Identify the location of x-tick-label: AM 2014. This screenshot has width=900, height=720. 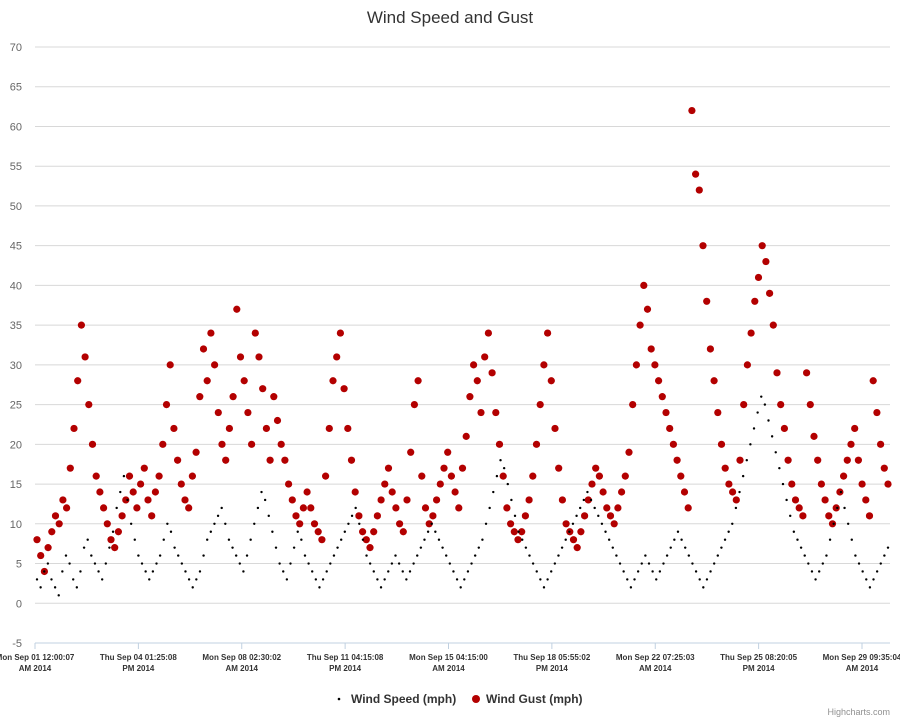
(862, 668).